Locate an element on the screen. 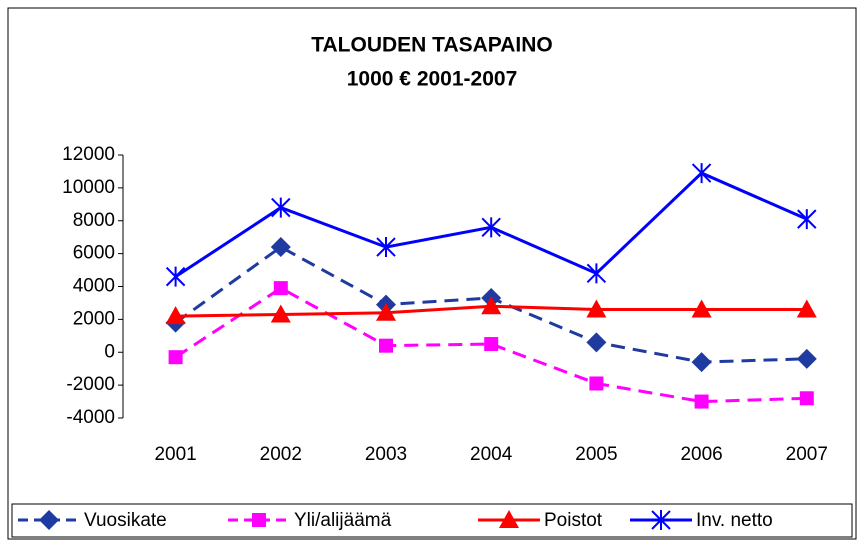 This screenshot has width=865, height=552. x-tick-label: 2002 is located at coordinates (281, 454).